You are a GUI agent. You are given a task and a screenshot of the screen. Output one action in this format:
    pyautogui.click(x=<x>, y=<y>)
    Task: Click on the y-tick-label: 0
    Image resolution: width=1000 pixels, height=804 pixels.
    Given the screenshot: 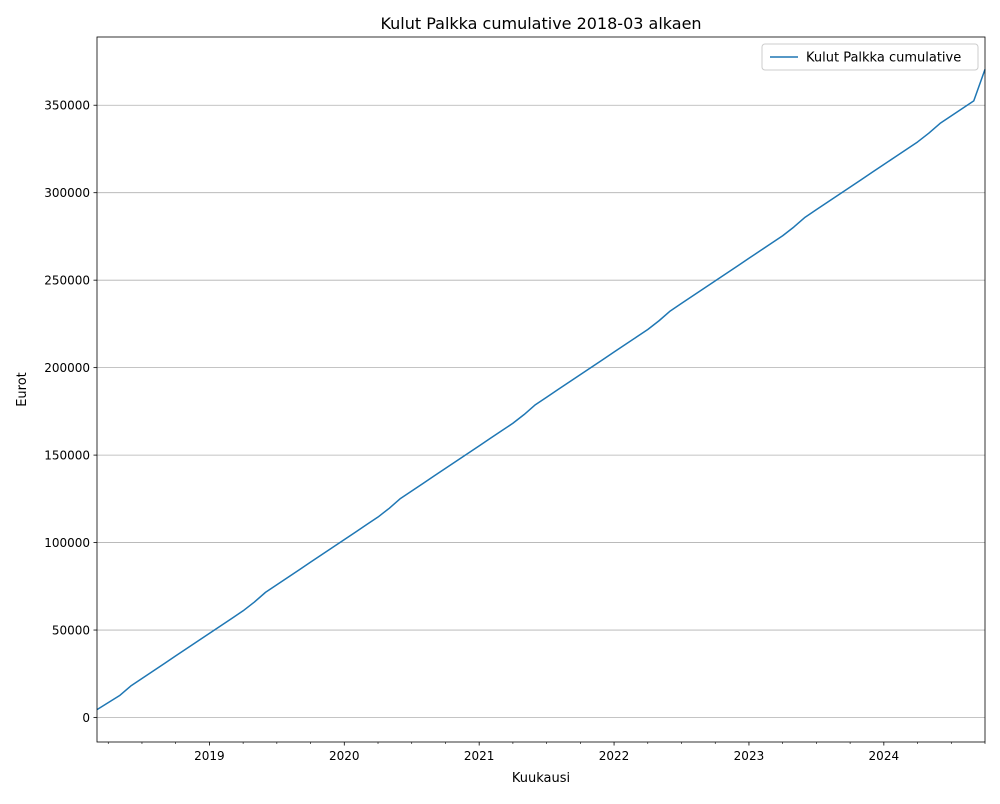 What is the action you would take?
    pyautogui.click(x=86, y=718)
    